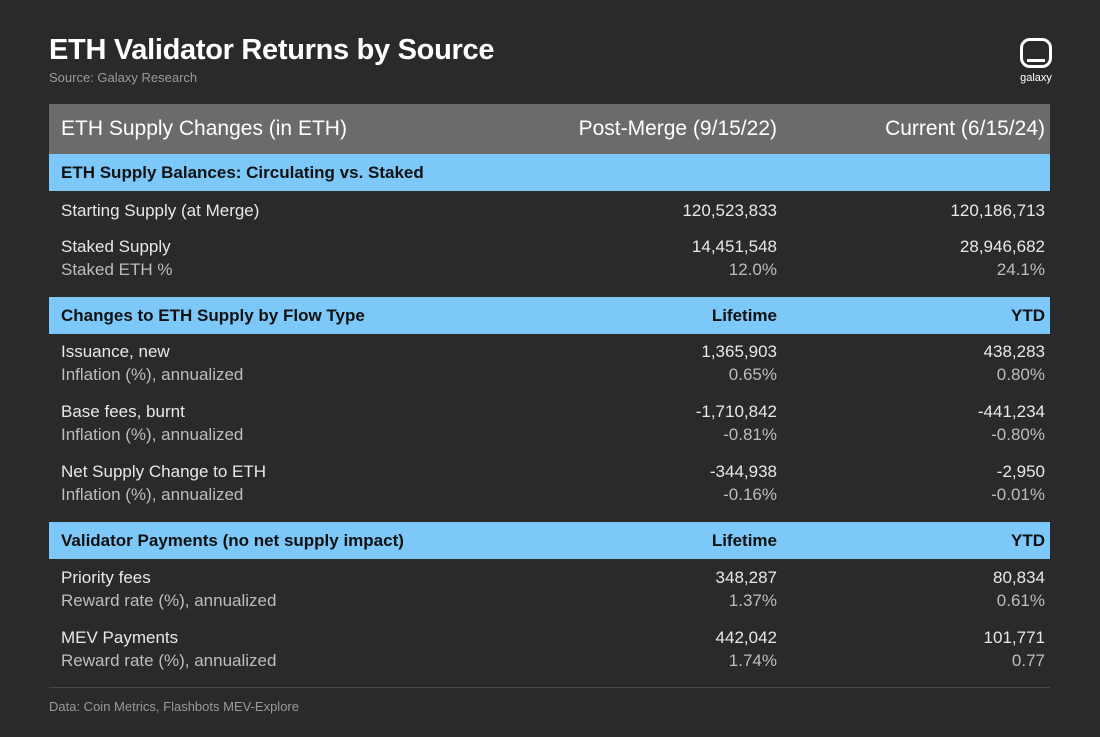 This screenshot has height=737, width=1100. I want to click on row-value-col-3: 120,186,713, so click(997, 210).